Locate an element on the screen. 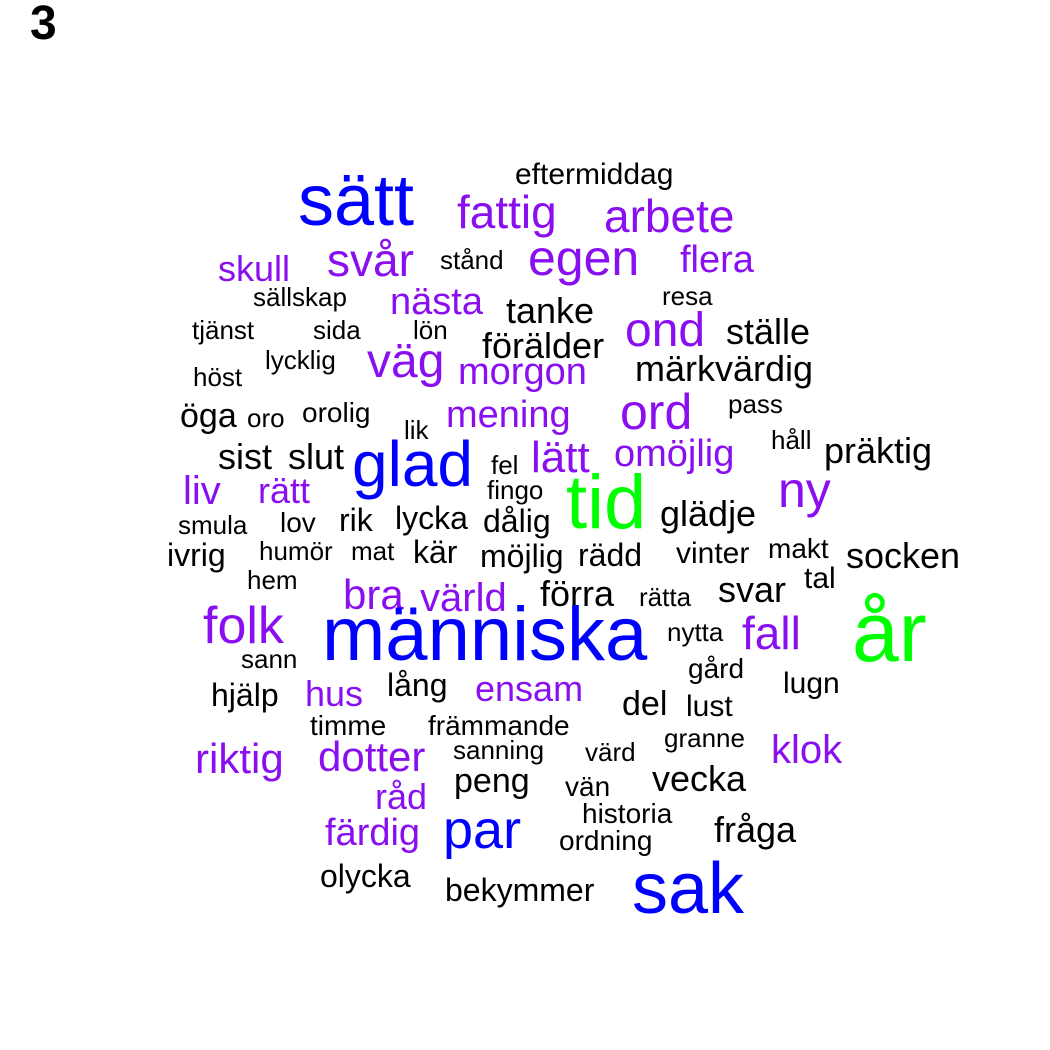 This screenshot has height=1050, width=1050. word-rad: råd is located at coordinates (401, 796).